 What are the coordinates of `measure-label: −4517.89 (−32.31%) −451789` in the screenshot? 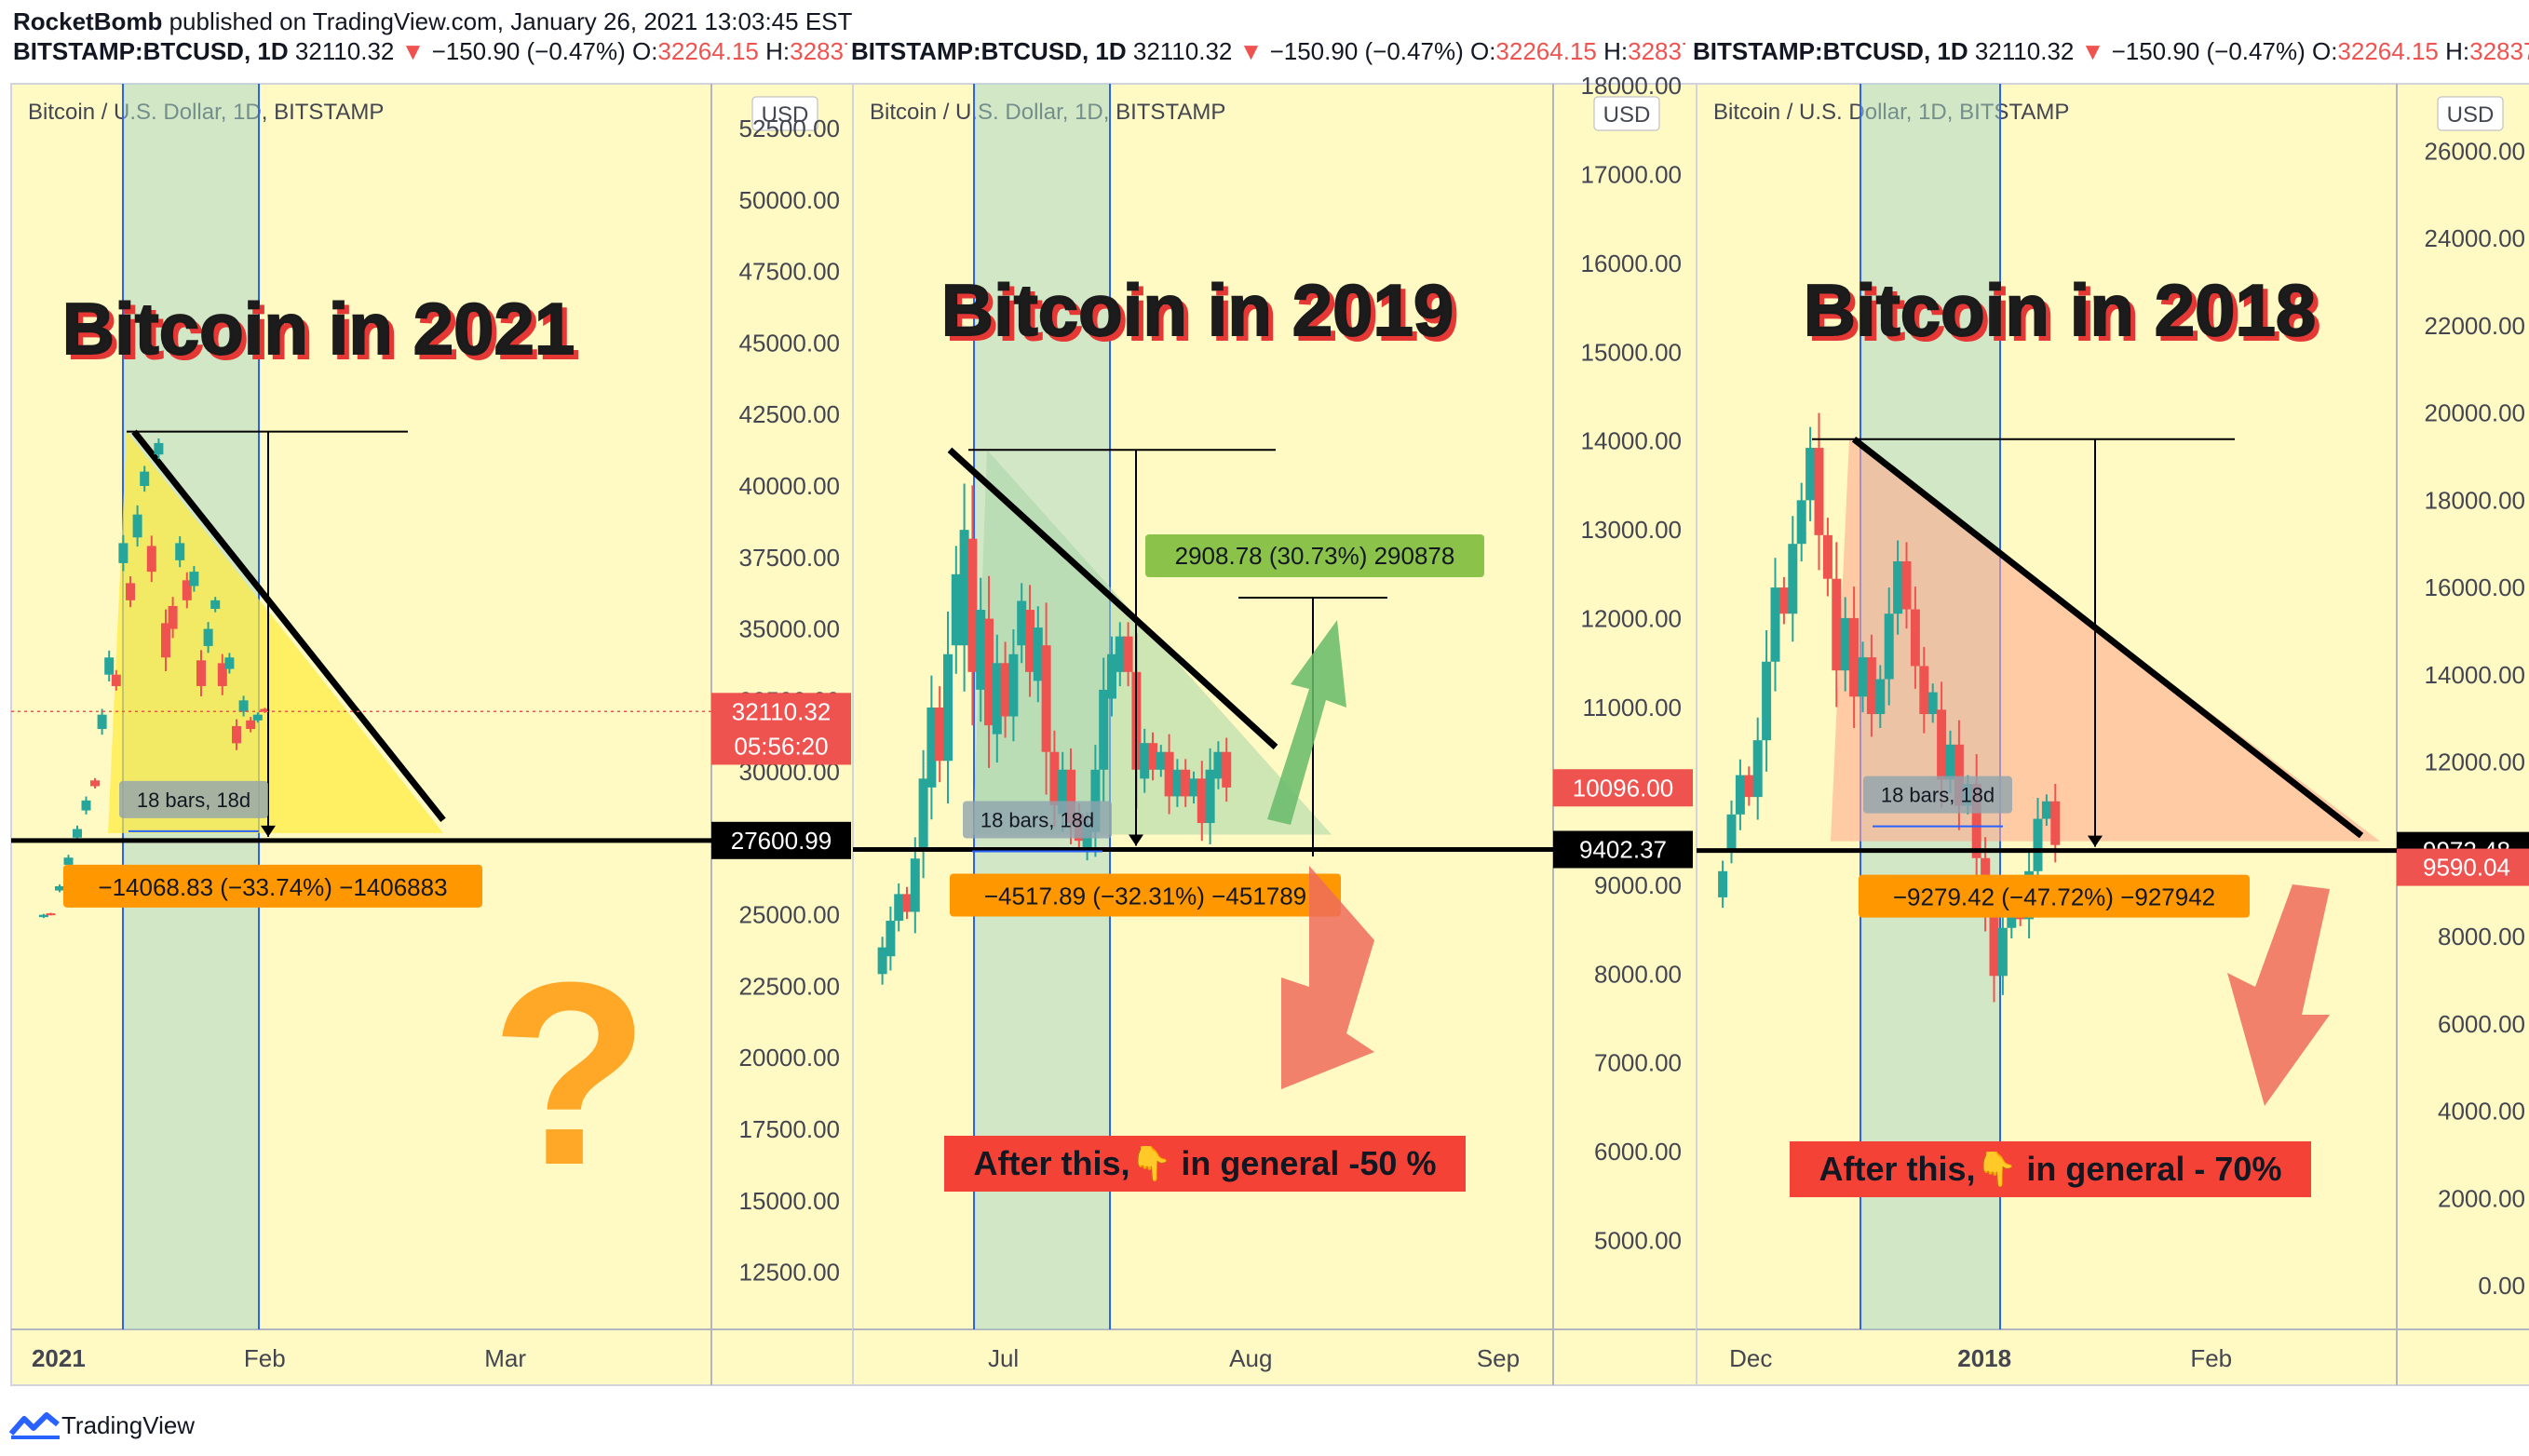 It's located at (1145, 895).